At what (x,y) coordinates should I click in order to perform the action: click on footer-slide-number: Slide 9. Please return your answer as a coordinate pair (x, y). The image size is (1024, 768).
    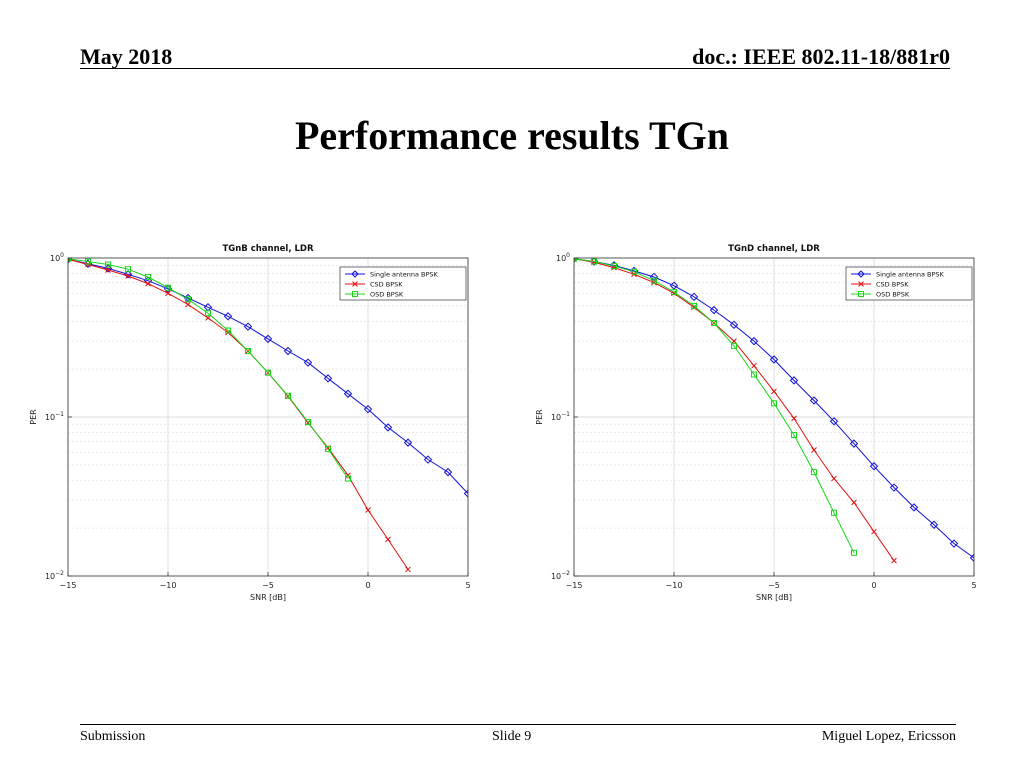
    Looking at the image, I should click on (512, 736).